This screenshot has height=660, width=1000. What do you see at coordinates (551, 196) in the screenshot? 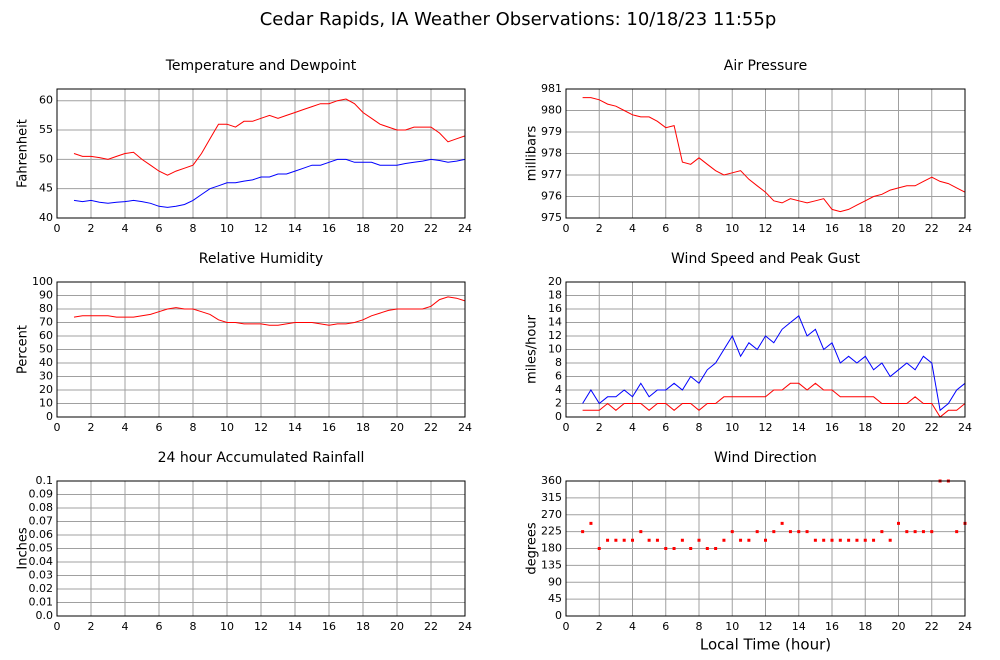
I see `y-tick-label: 976` at bounding box center [551, 196].